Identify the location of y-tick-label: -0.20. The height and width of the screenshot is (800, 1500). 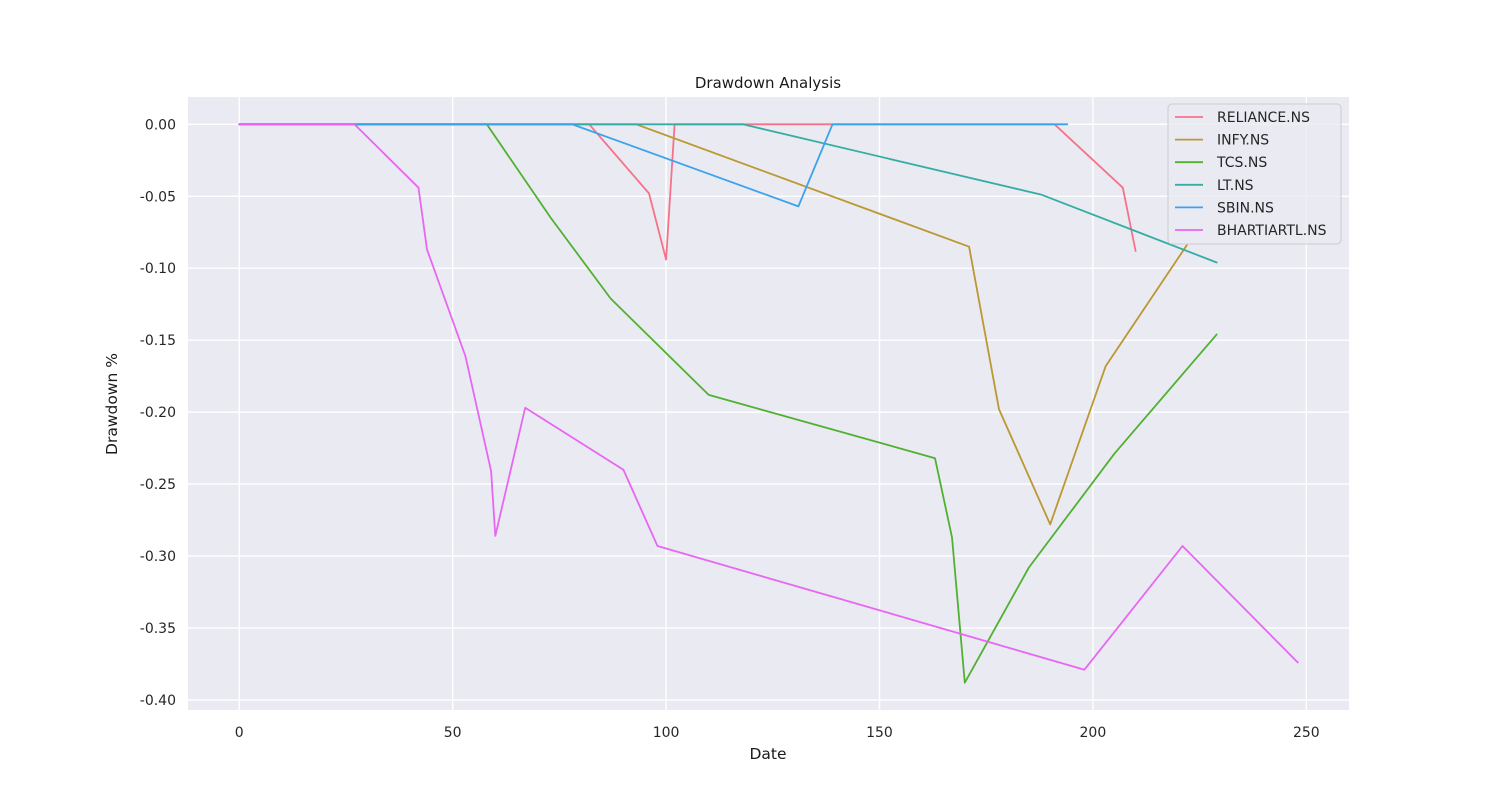
(158, 413).